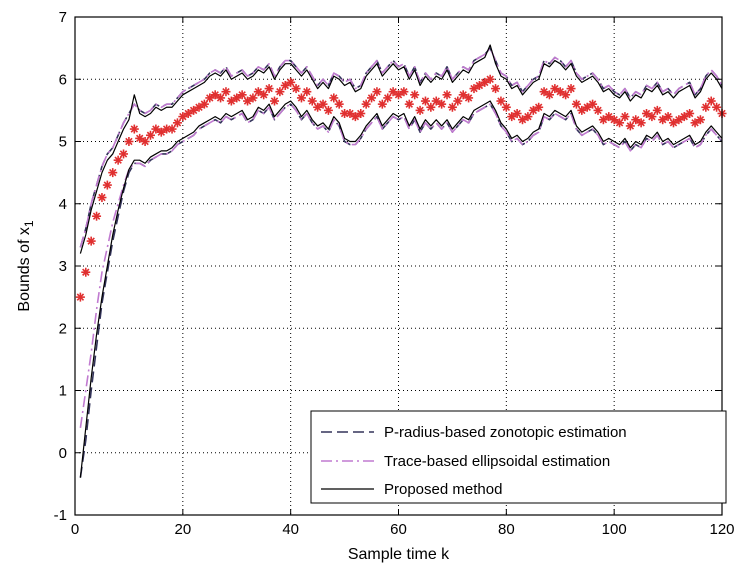 Image resolution: width=740 pixels, height=576 pixels. Describe the element at coordinates (63, 266) in the screenshot. I see `y-tick-label: 3` at that location.